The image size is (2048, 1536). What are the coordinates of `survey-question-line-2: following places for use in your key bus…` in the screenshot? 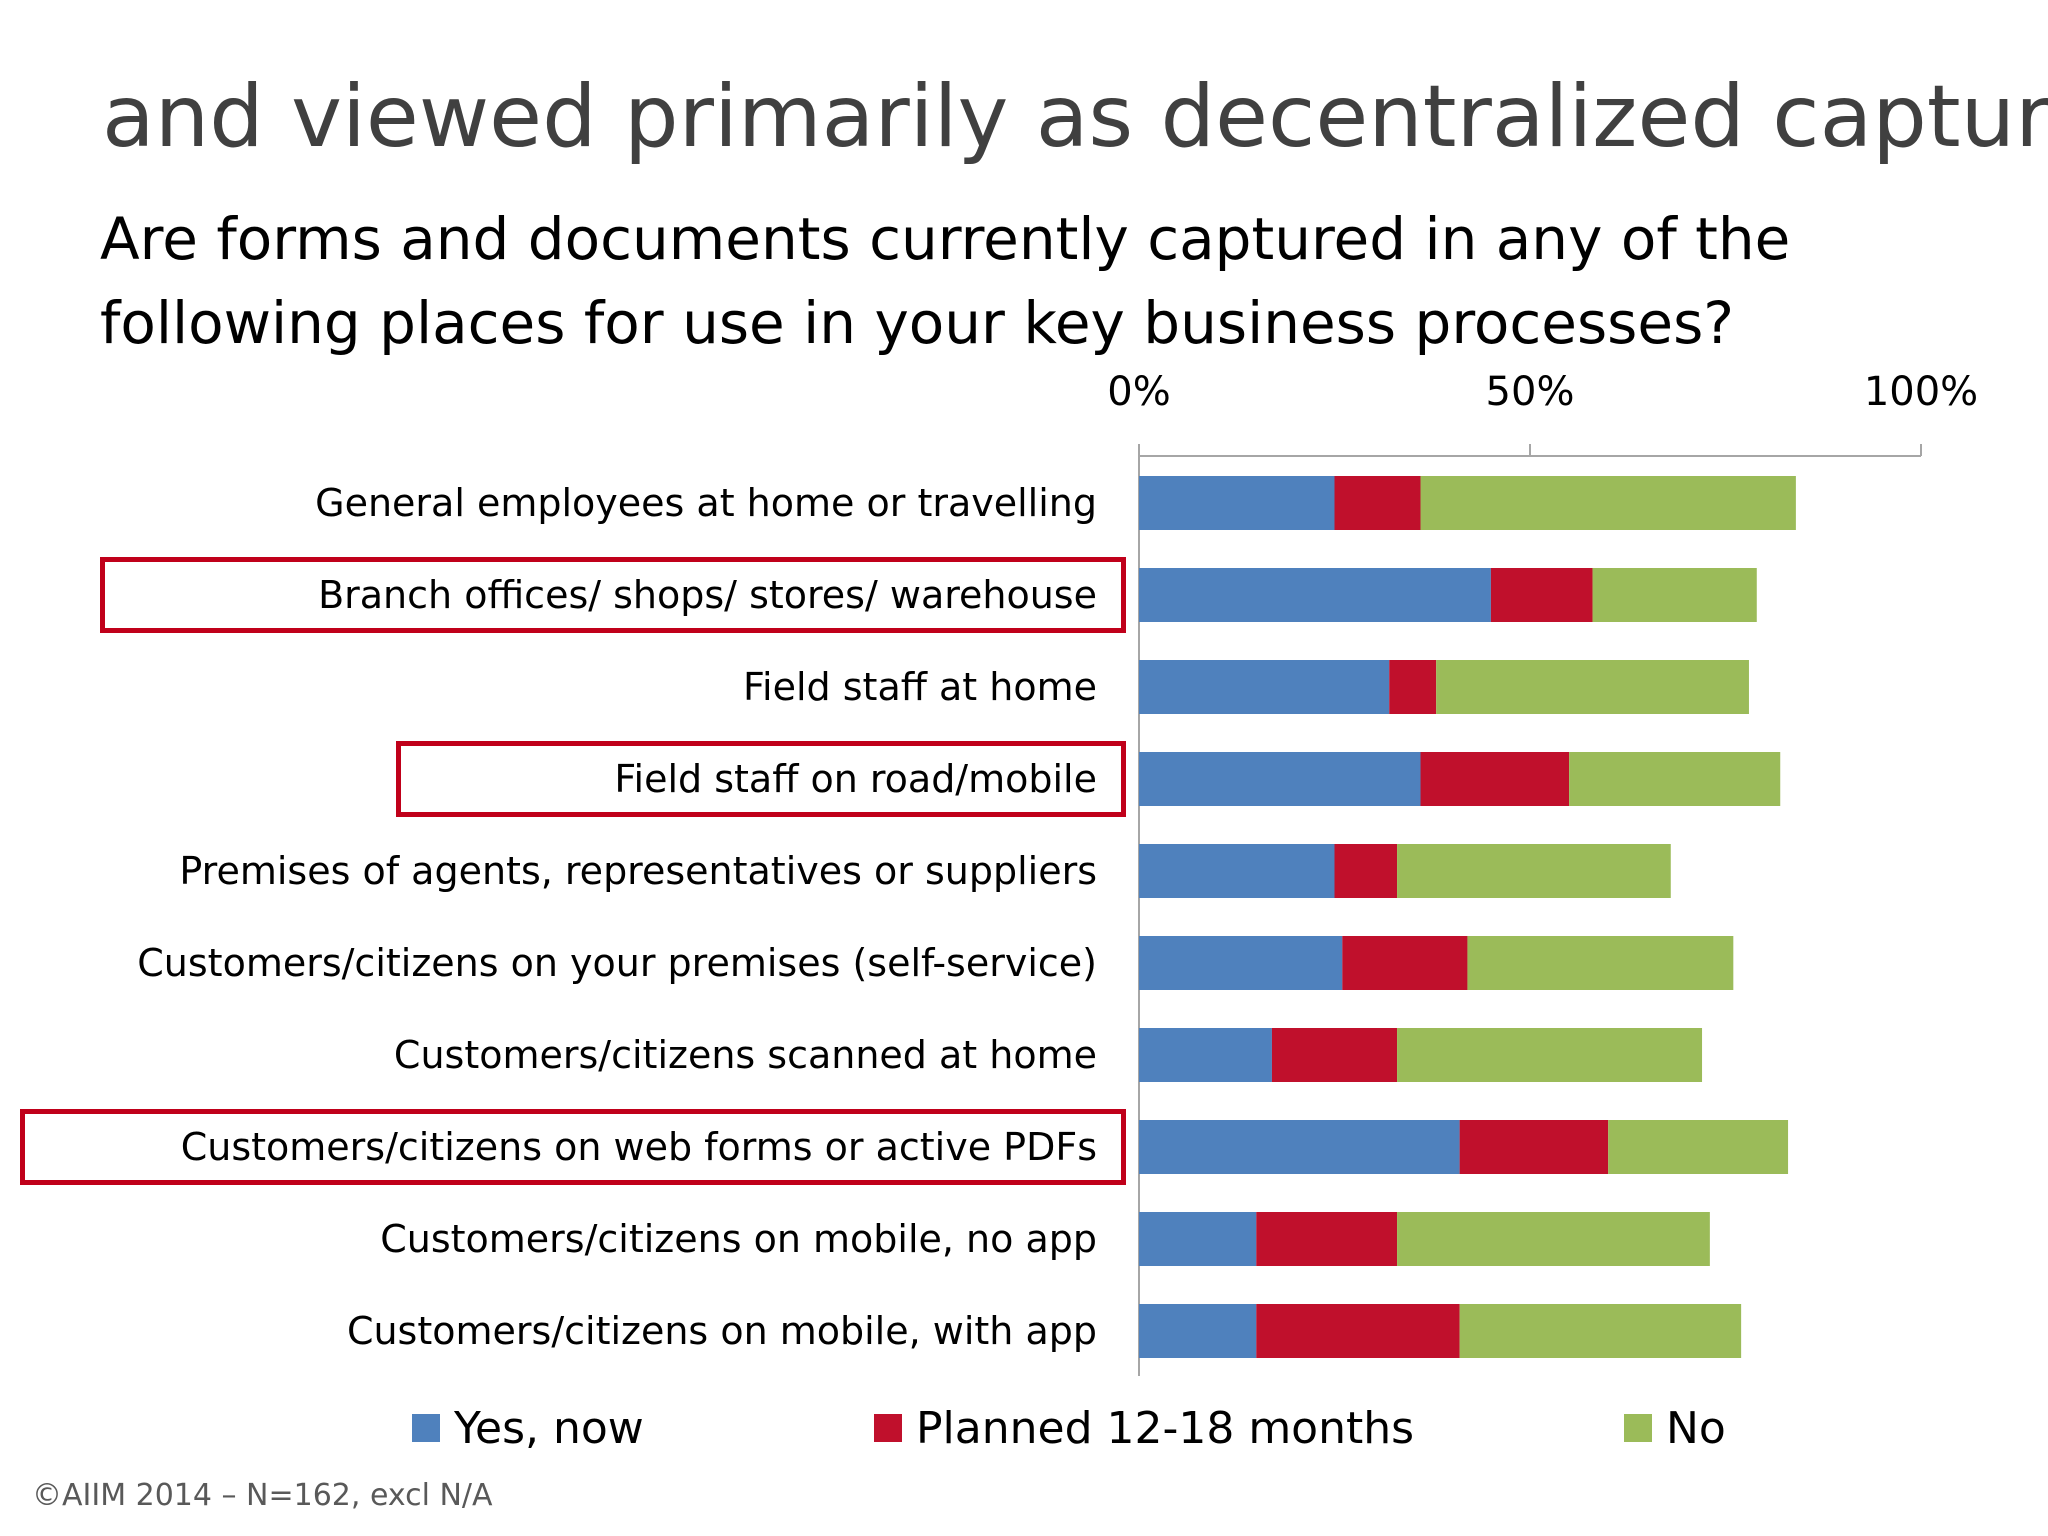 It's located at (917, 323).